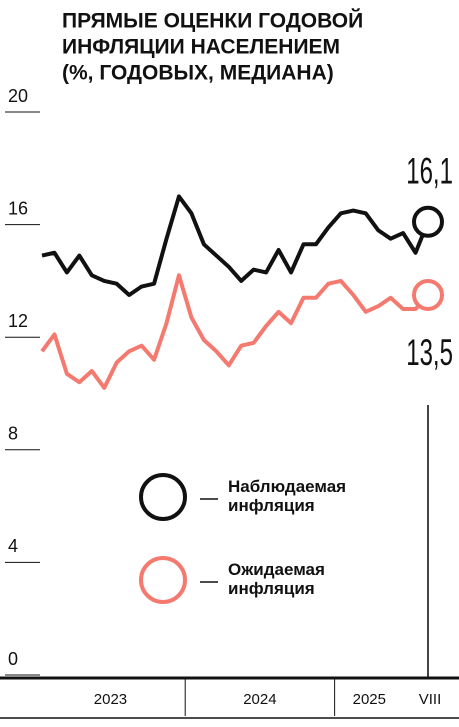  Describe the element at coordinates (276, 579) in the screenshot. I see `legend-label: Ожидаемая инфляция` at that location.